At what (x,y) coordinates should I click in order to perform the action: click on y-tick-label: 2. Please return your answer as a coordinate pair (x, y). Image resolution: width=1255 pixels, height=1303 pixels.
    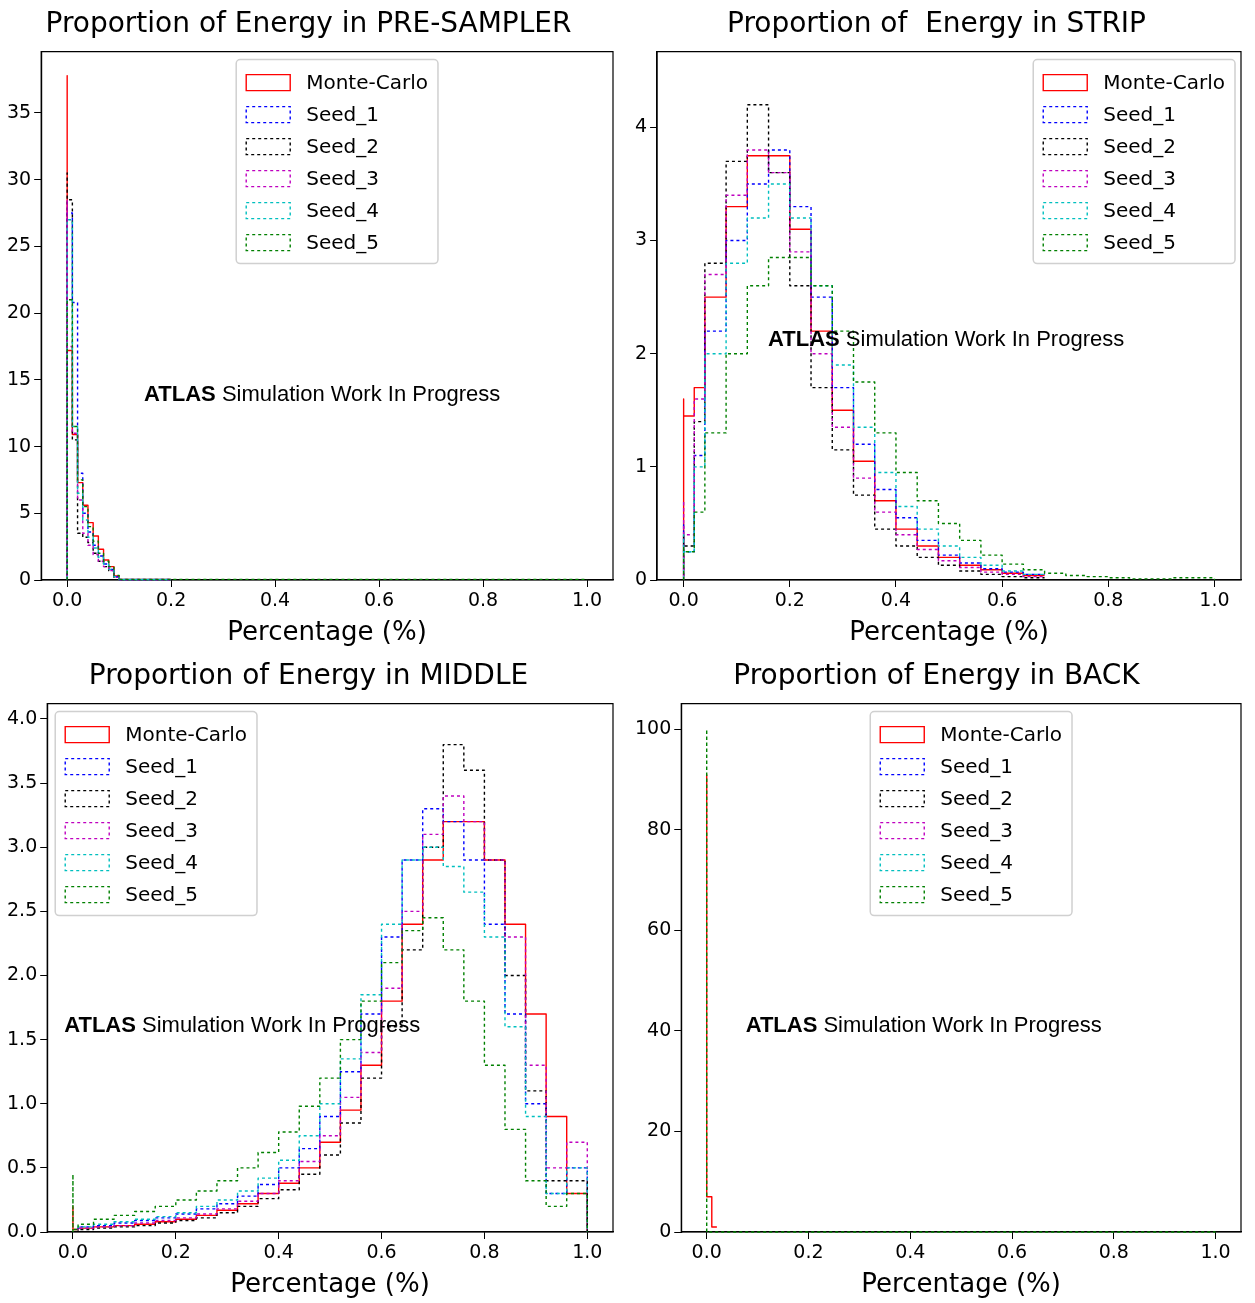
    Looking at the image, I should click on (641, 351).